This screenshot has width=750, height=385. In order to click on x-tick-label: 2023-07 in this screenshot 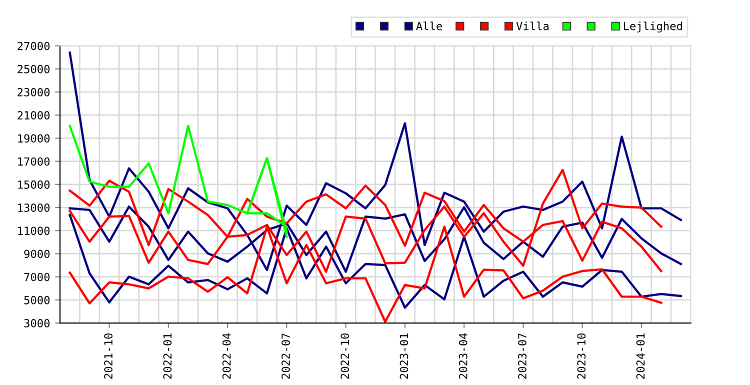, I will do `click(522, 356)`.